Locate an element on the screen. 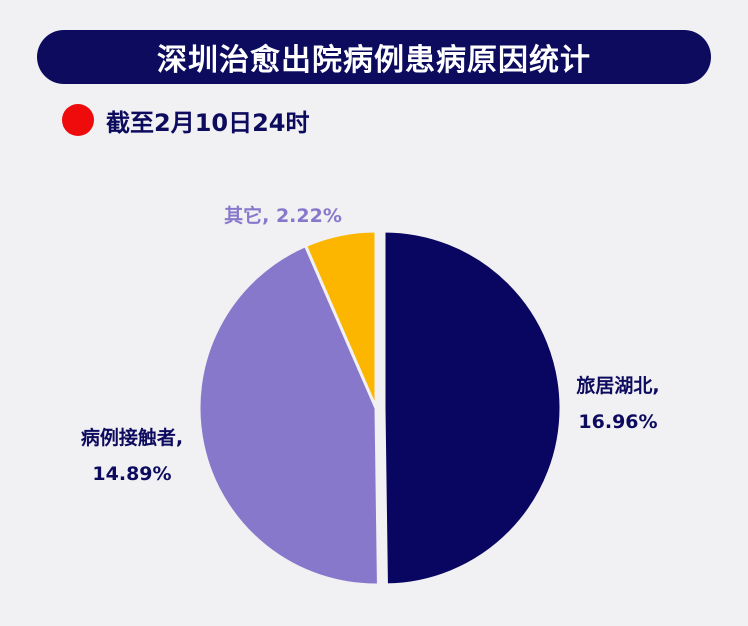 Image resolution: width=748 pixels, height=626 pixels. date-subtitle: 截至2月10日24时 is located at coordinates (208, 122).